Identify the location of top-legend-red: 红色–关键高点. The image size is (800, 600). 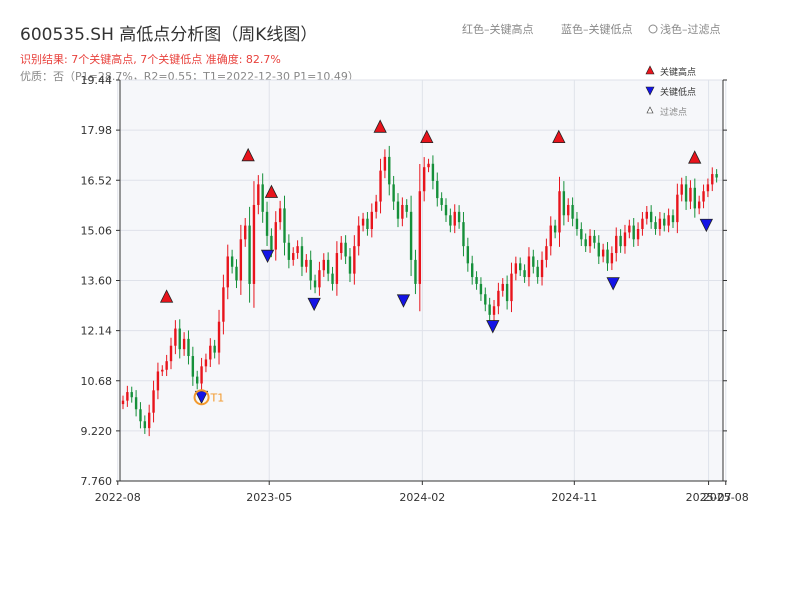
(498, 29).